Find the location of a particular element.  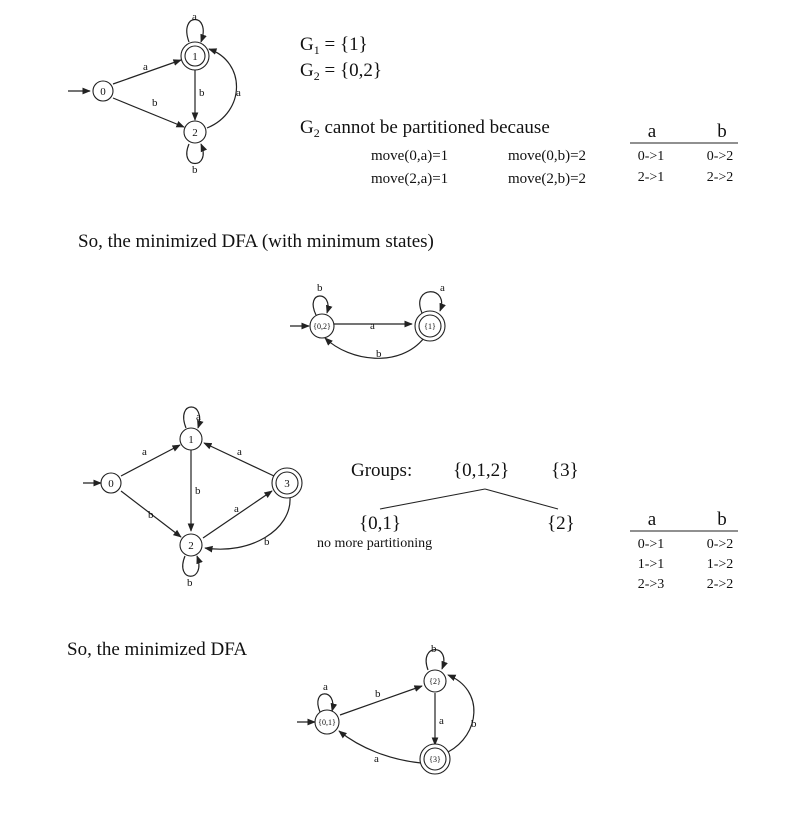

group-3: {3} is located at coordinates (565, 470).